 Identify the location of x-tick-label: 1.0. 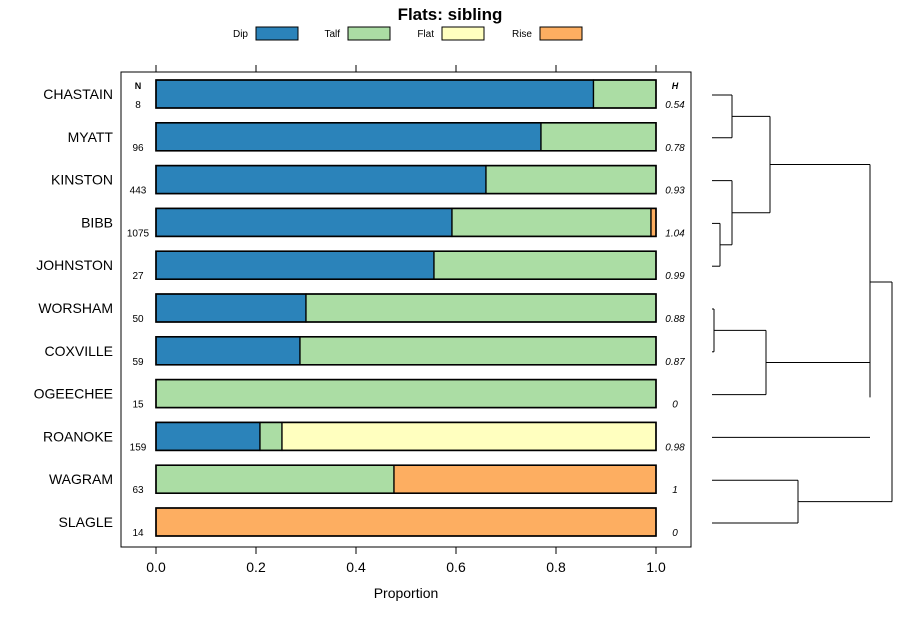
(656, 567).